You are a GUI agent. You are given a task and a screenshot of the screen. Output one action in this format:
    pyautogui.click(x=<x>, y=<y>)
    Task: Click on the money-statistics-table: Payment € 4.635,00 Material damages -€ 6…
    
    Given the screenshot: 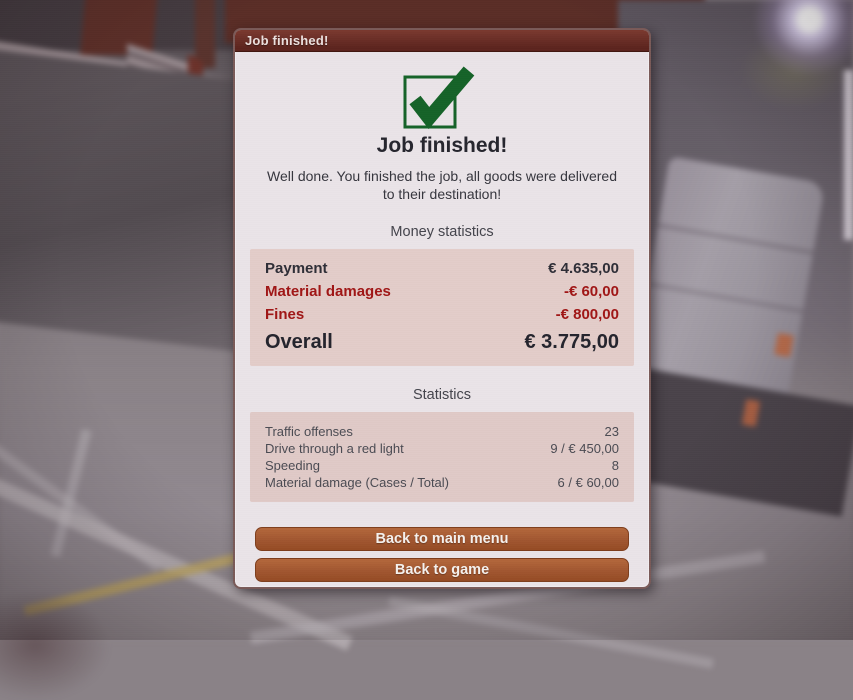 What is the action you would take?
    pyautogui.click(x=442, y=308)
    